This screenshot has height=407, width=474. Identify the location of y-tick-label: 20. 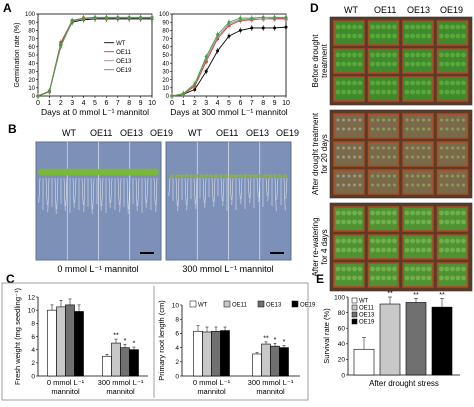
(165, 81).